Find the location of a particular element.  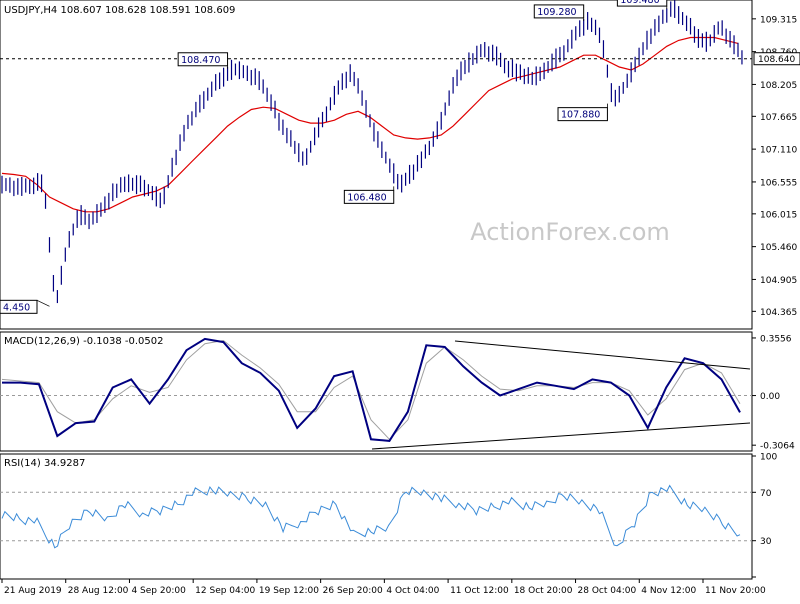

macd-y-tick-label: 0.3556 is located at coordinates (776, 339).